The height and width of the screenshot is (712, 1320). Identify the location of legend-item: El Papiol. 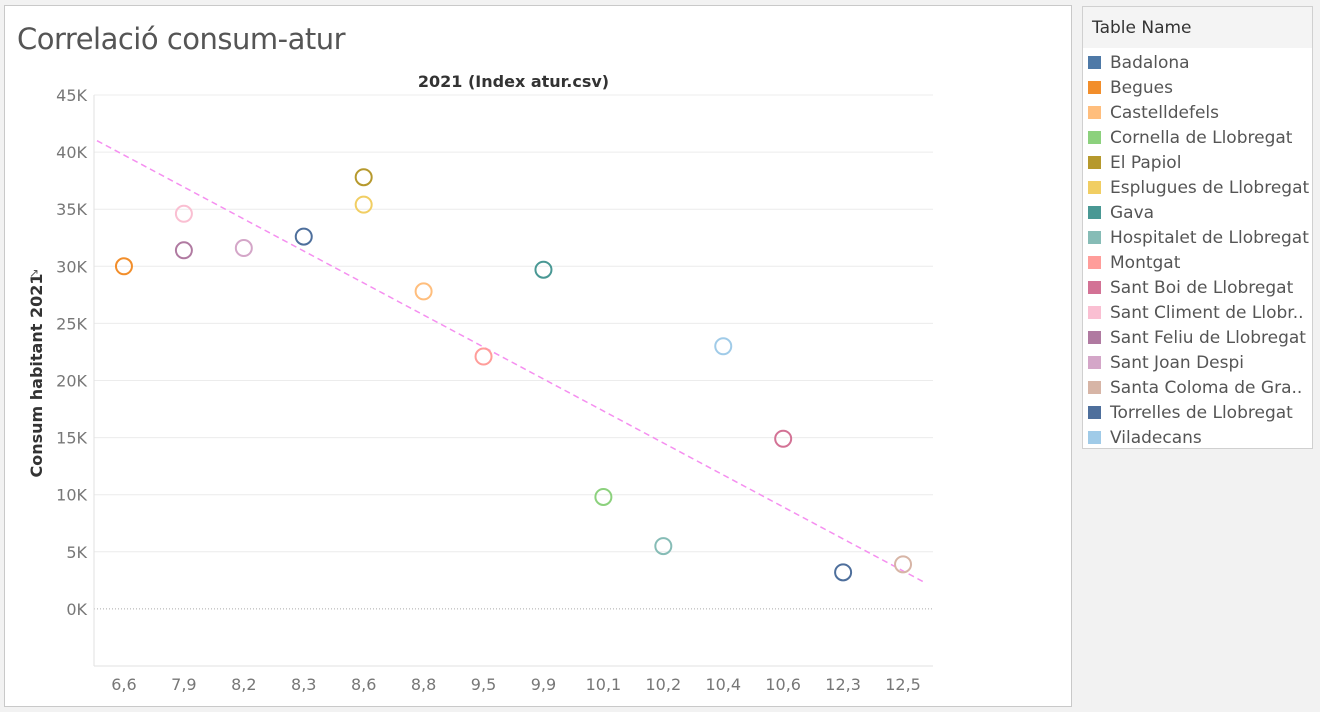
(1200, 162).